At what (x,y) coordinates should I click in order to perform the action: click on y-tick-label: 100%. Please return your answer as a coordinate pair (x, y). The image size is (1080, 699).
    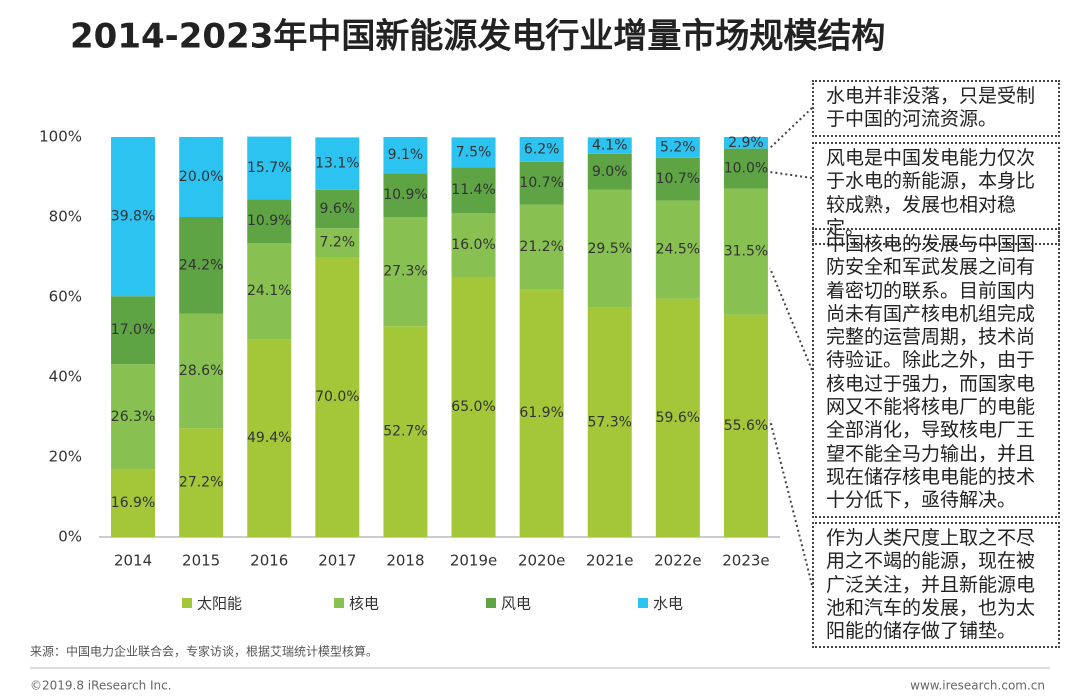
    Looking at the image, I should click on (60, 137).